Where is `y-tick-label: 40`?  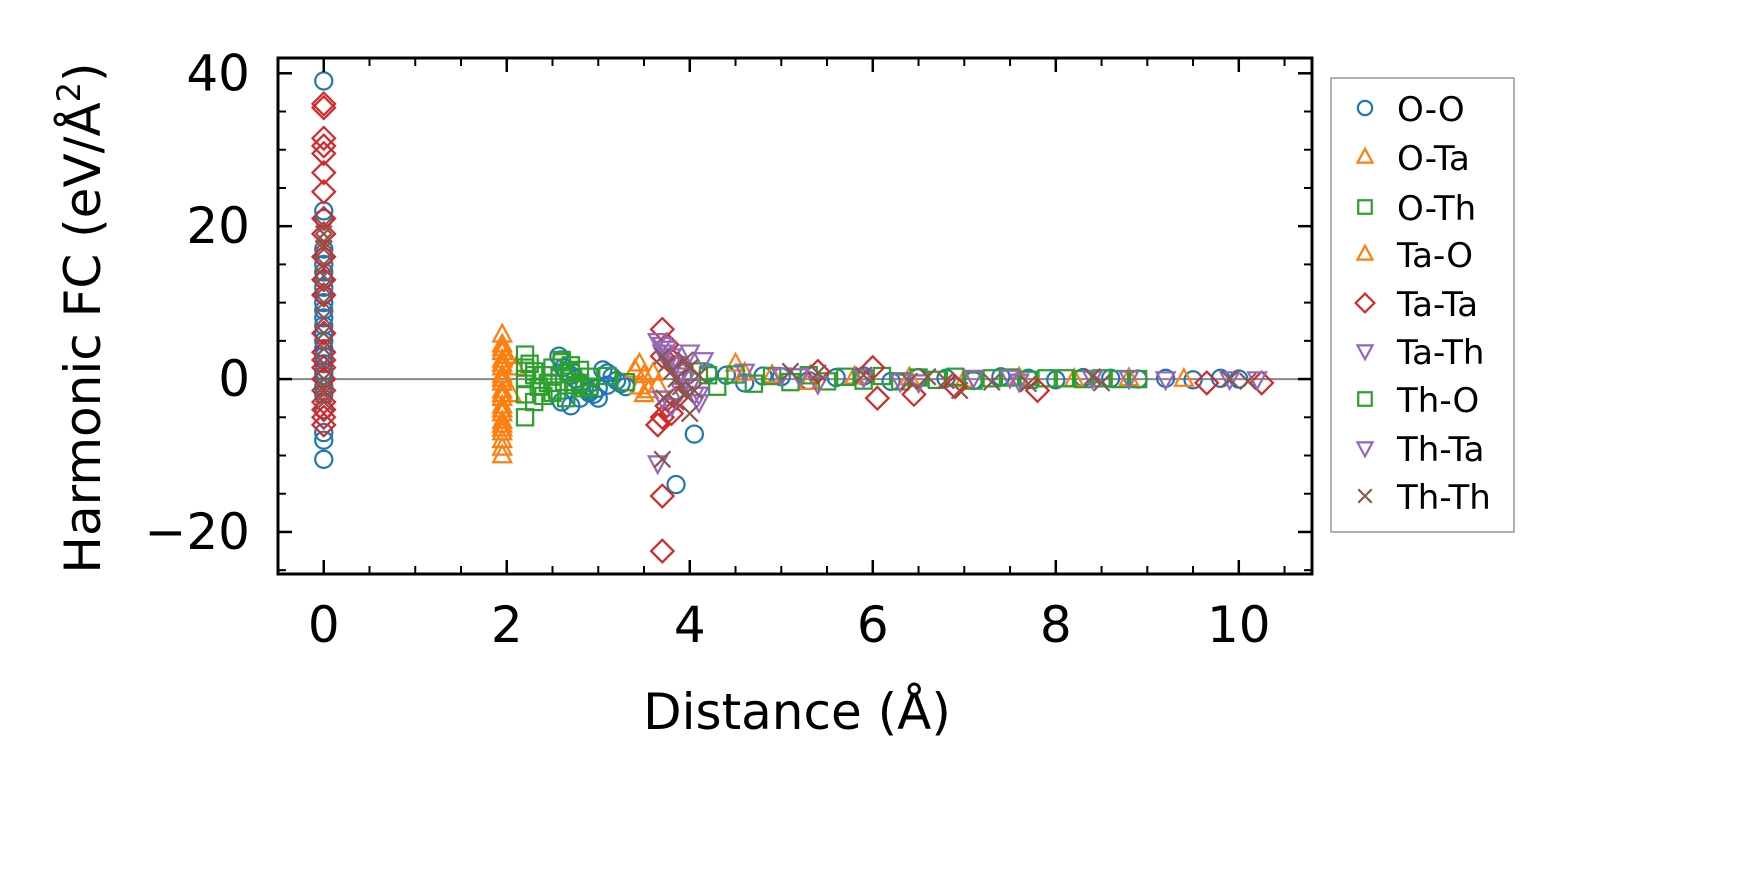
y-tick-label: 40 is located at coordinates (218, 73).